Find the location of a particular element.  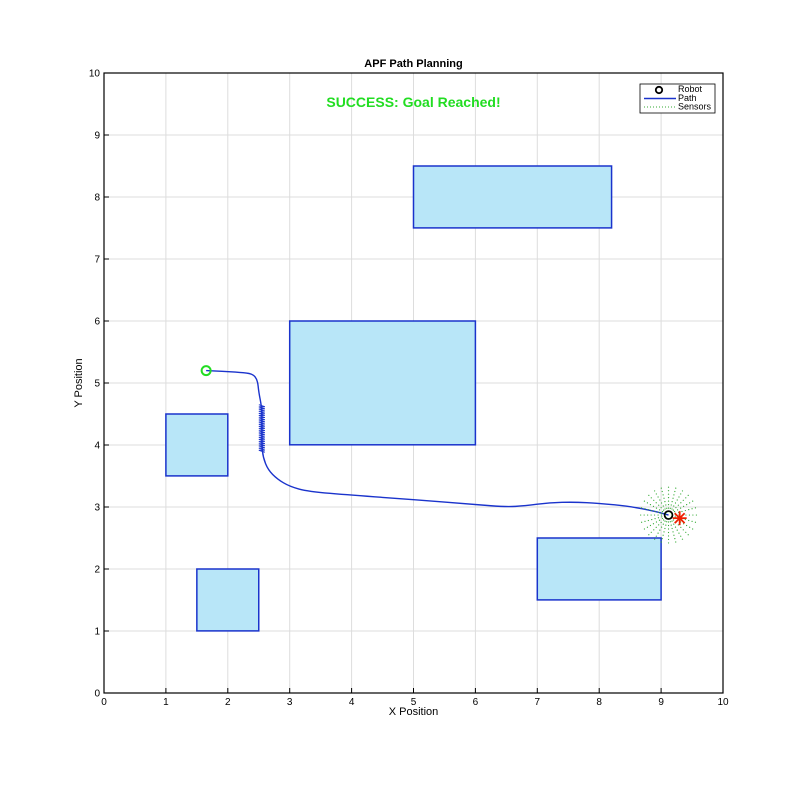

x-tick-label: 6 is located at coordinates (476, 702).